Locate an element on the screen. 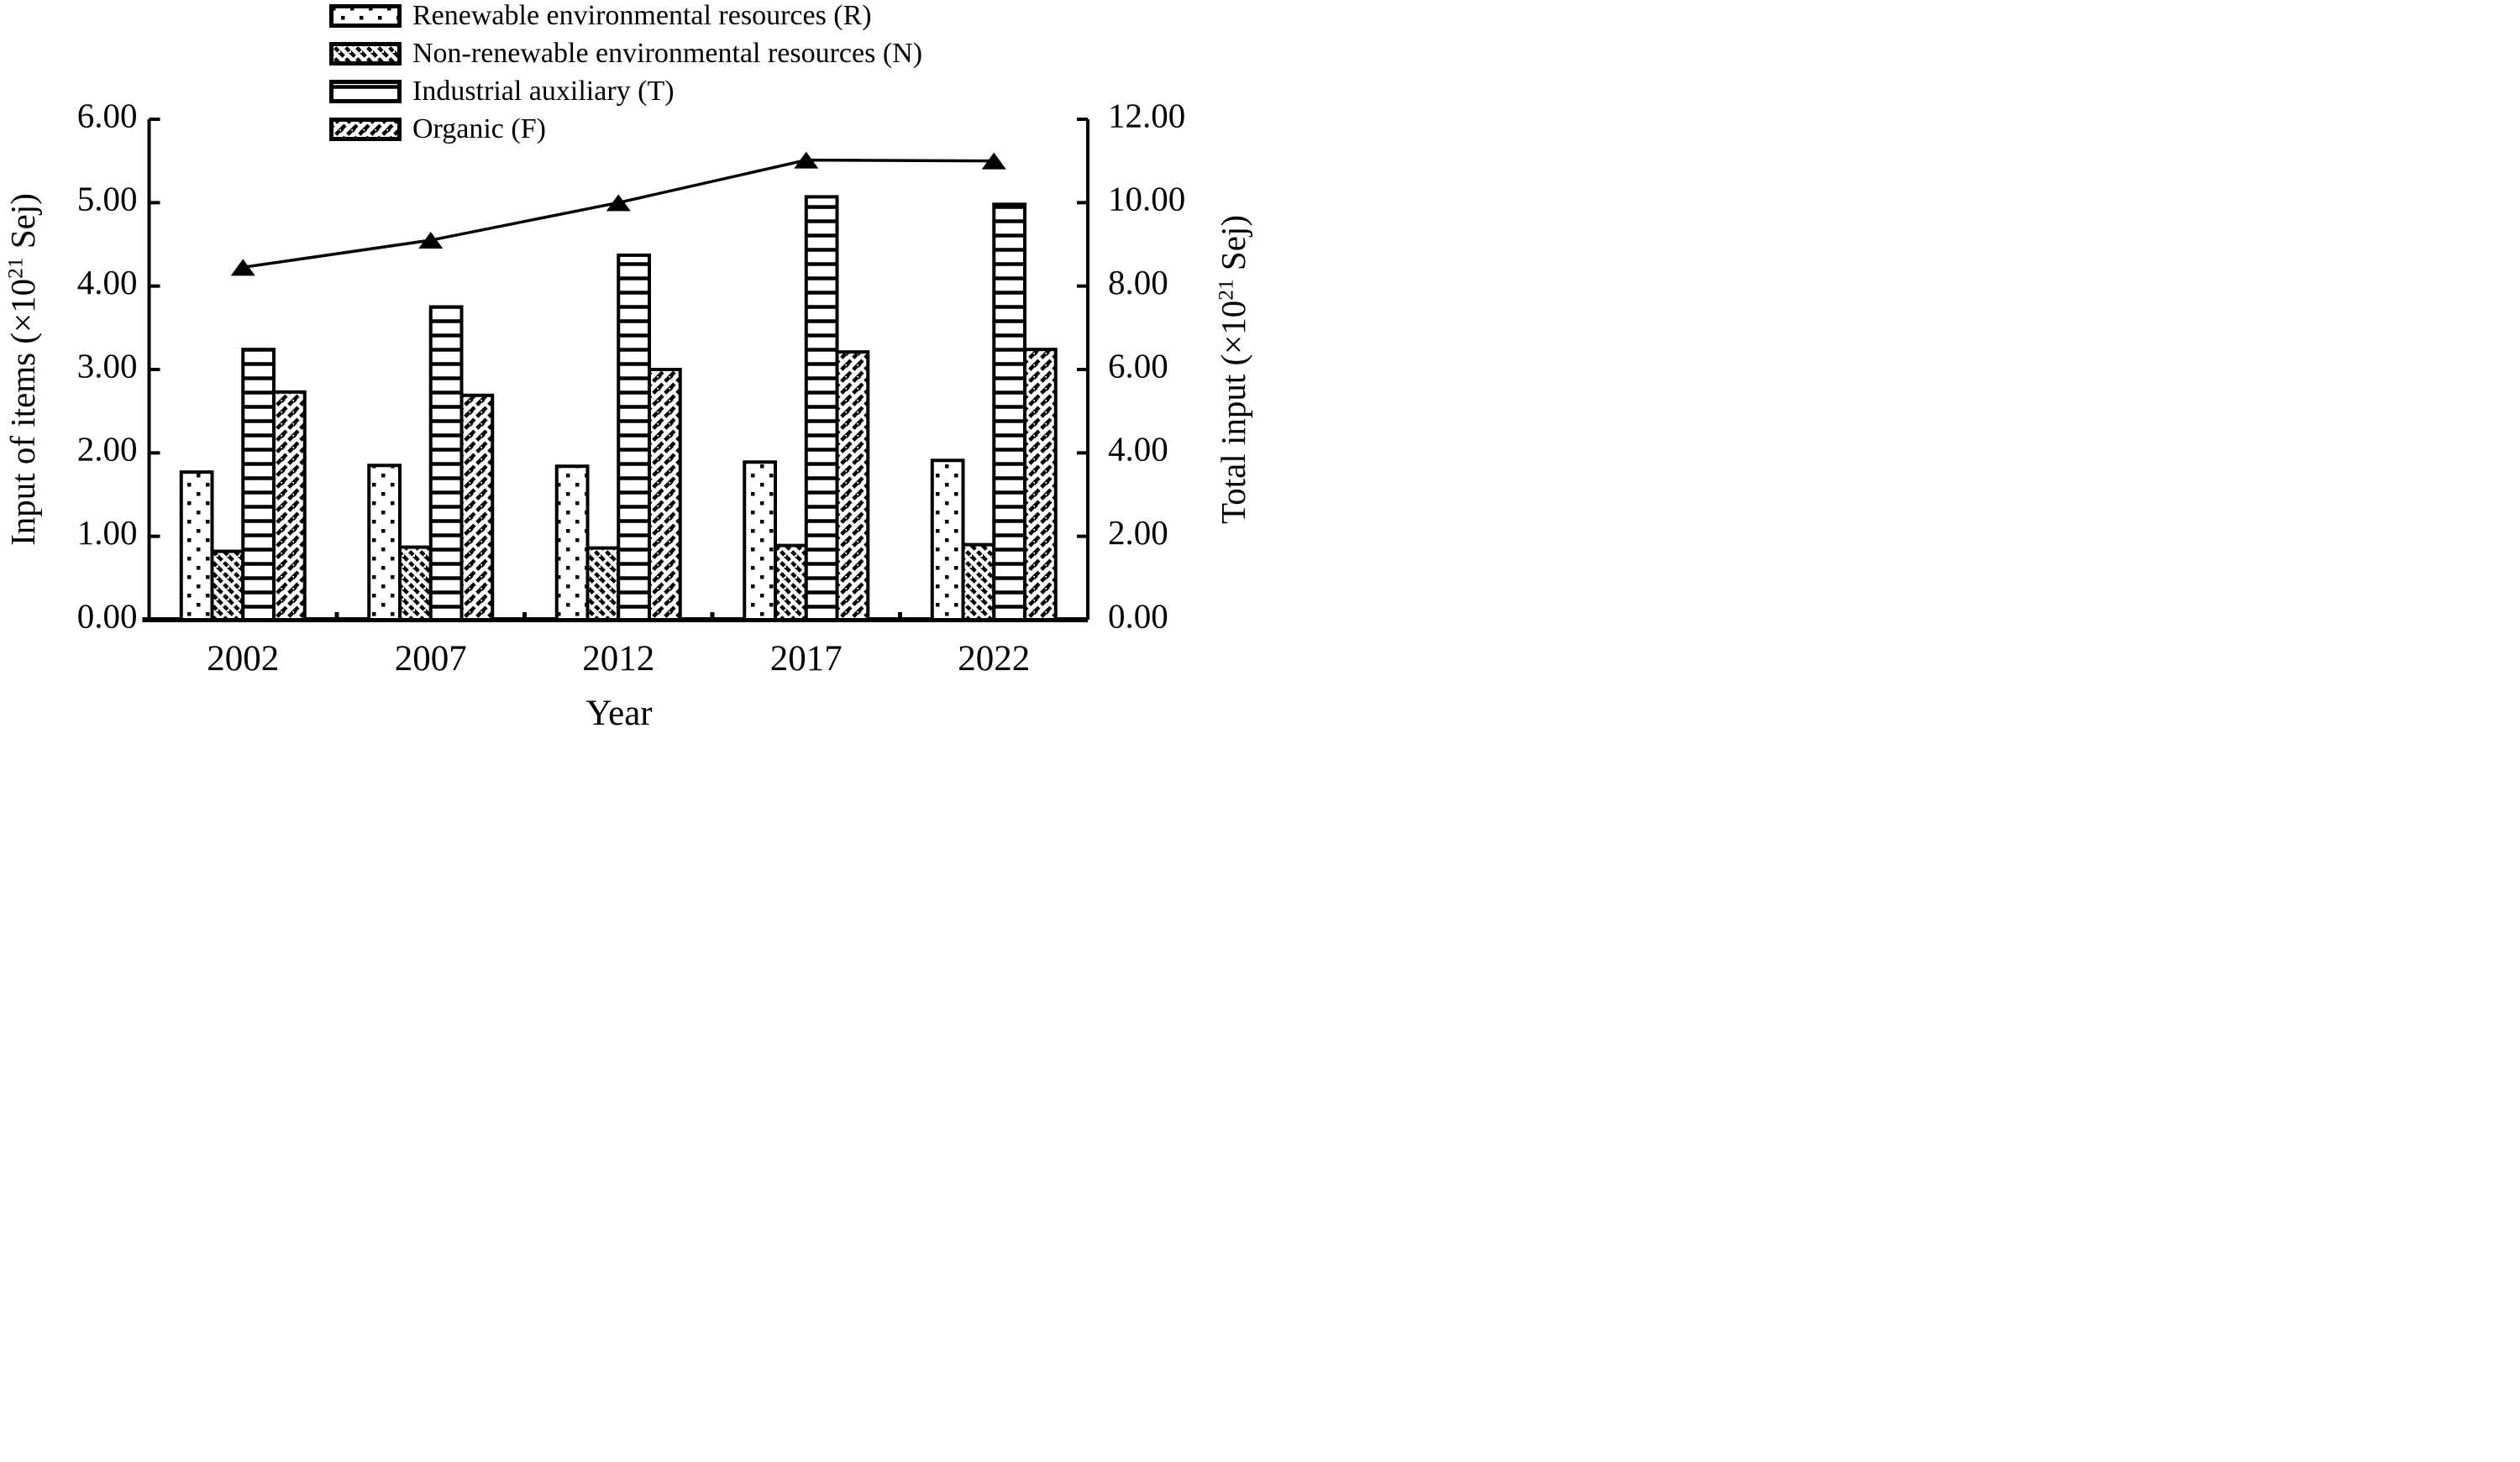  right-axis-tick-label: 4.00 is located at coordinates (1138, 449).